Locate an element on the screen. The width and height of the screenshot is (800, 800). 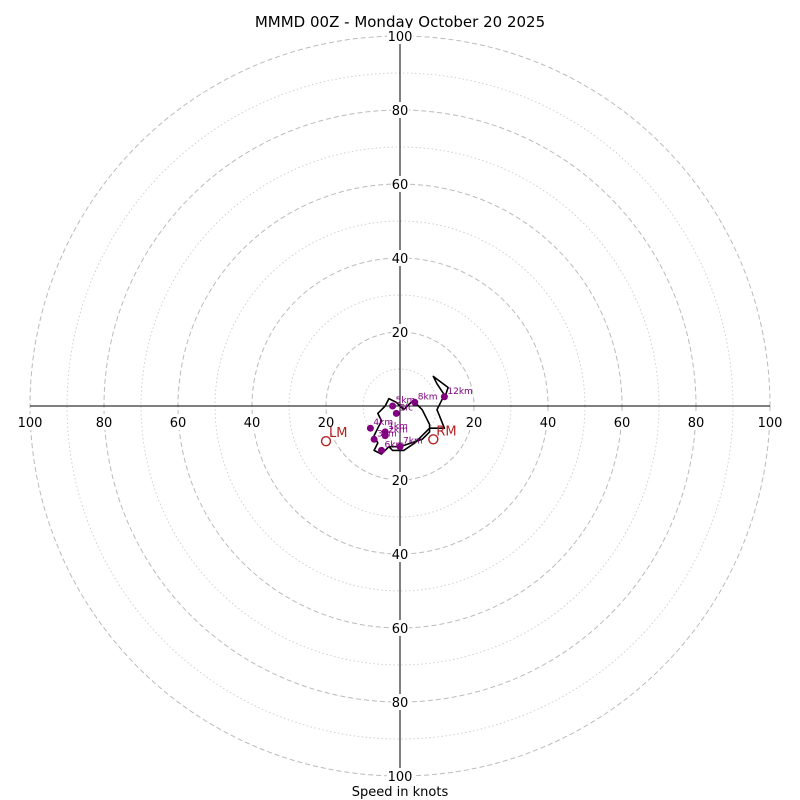
tick-right-20-bg is located at coordinates (474, 422).